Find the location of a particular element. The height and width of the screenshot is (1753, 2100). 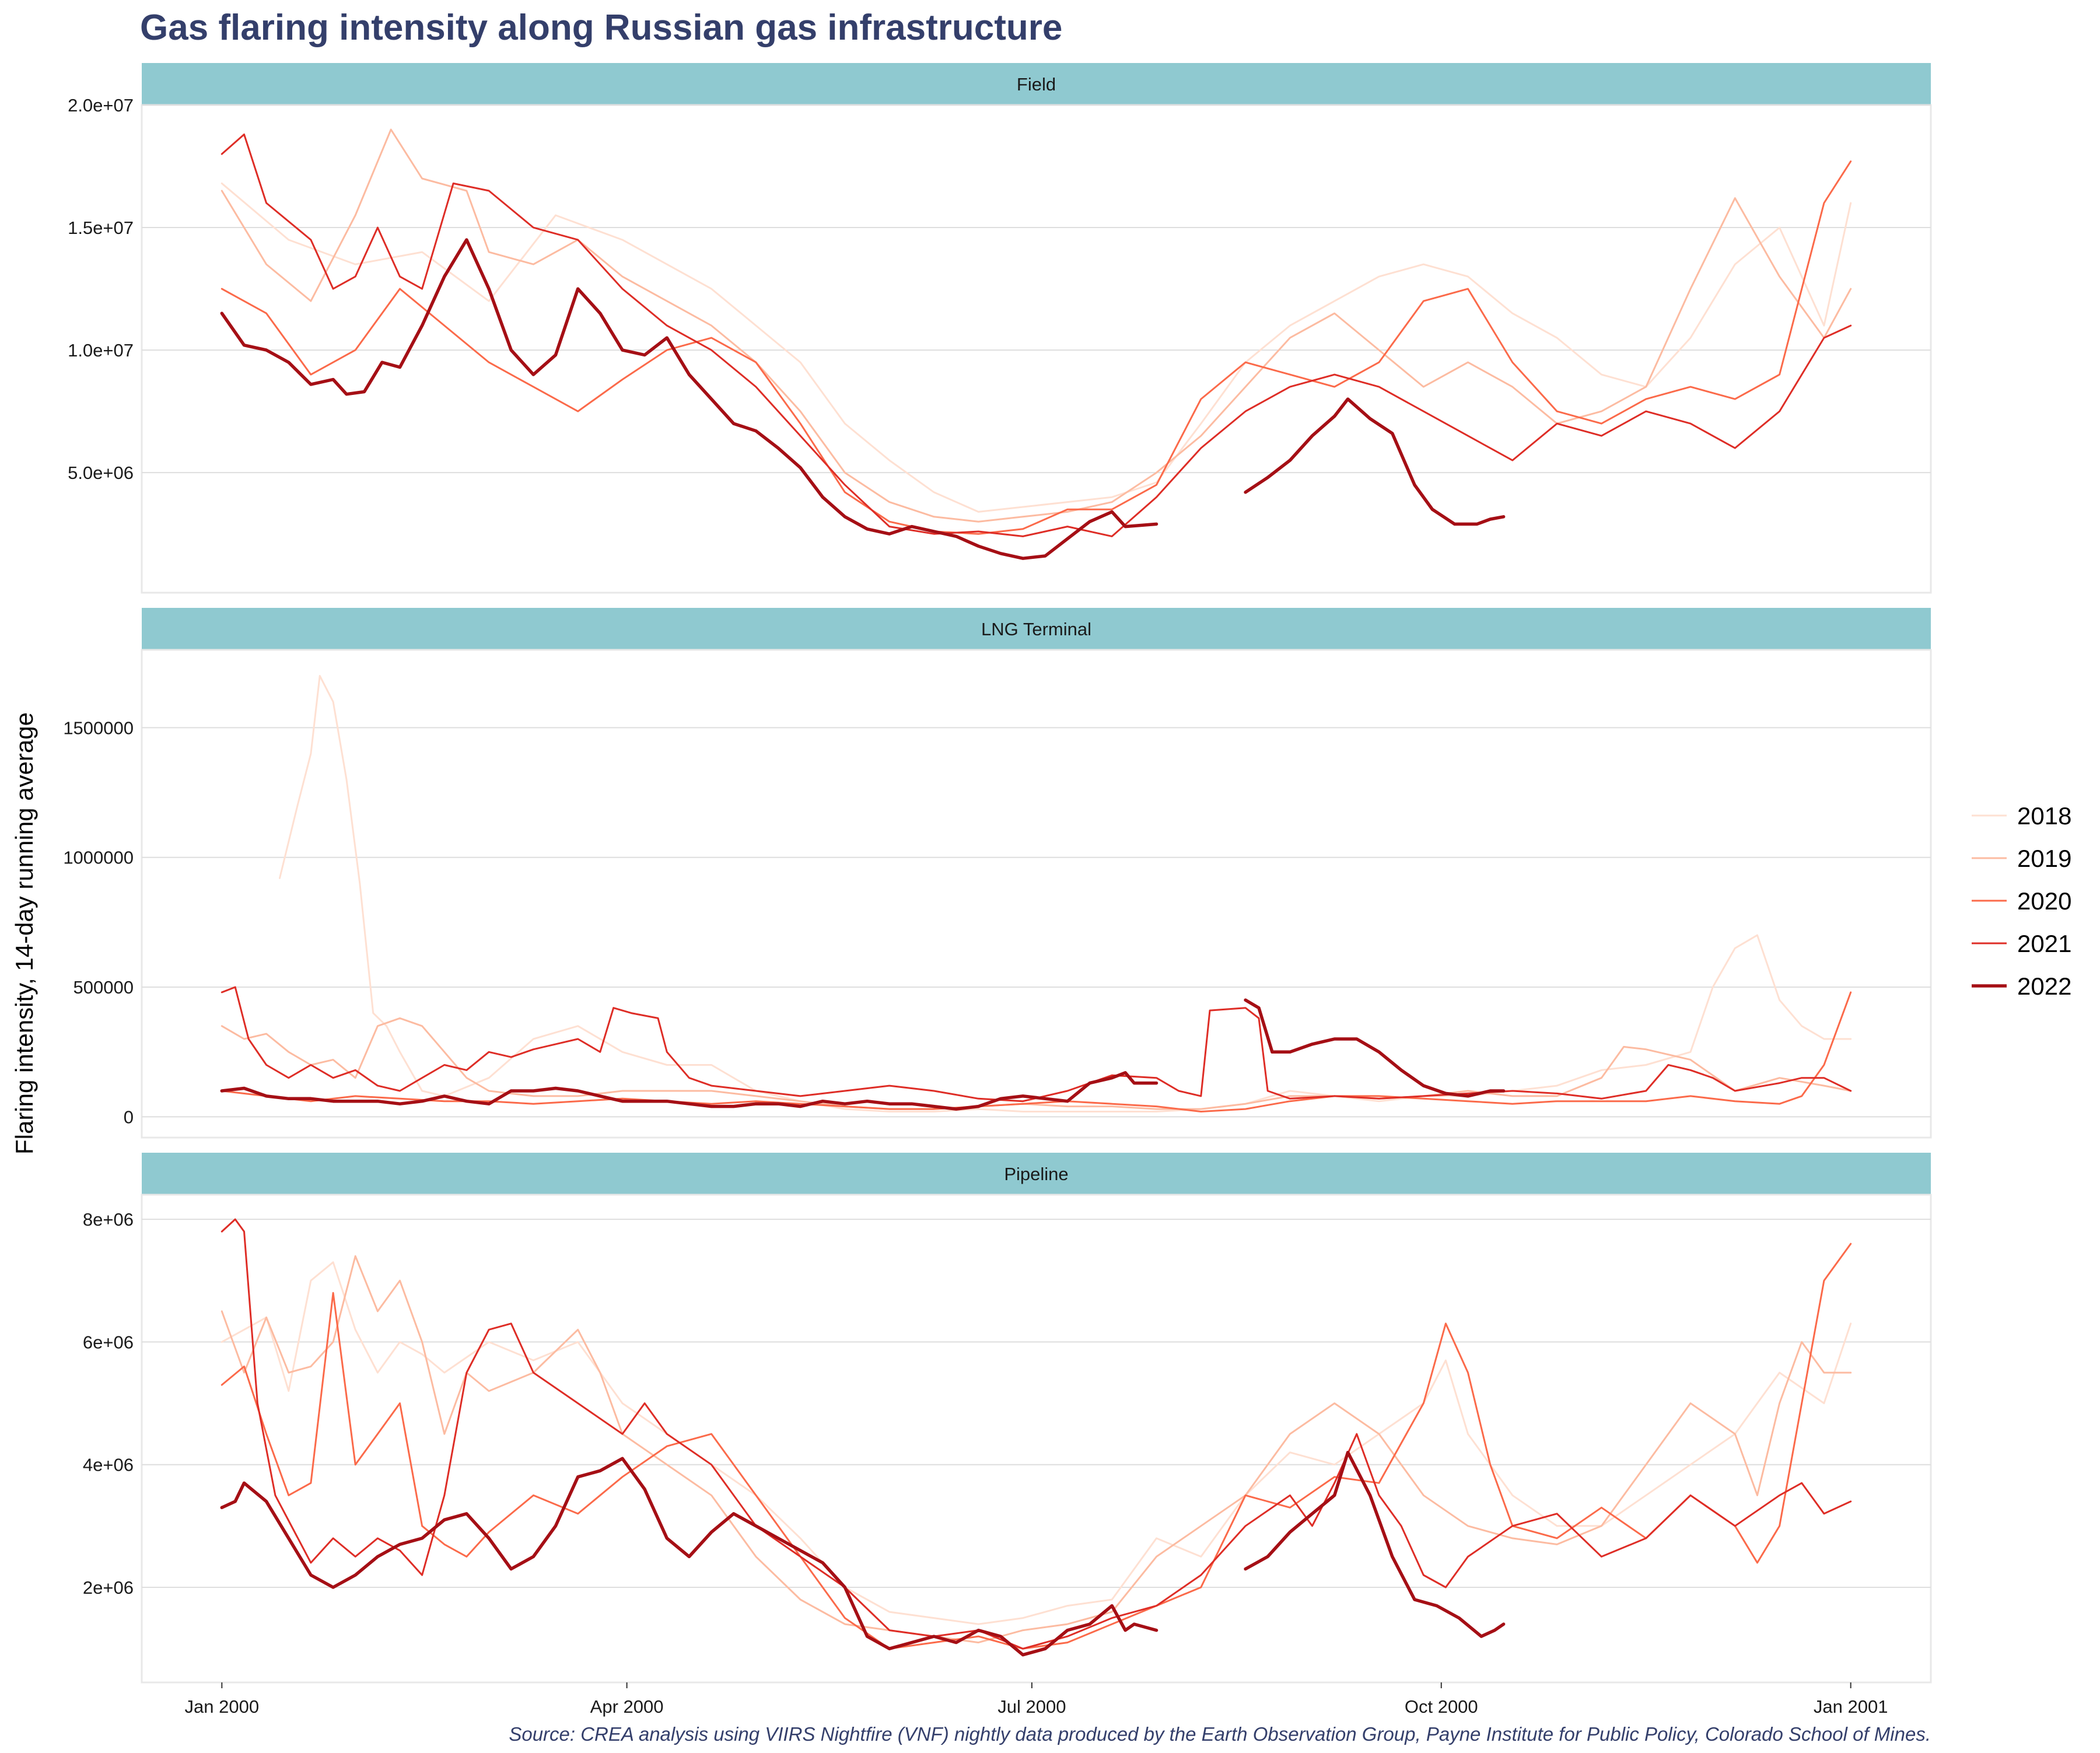

y-tick-label: 2e+06 is located at coordinates (108, 1587).